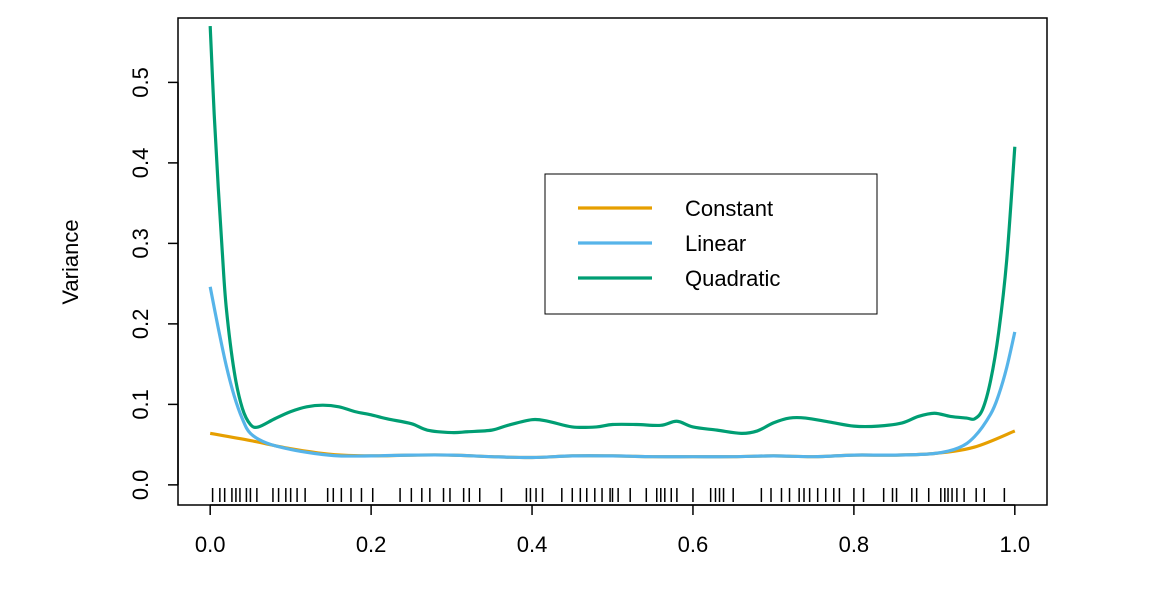 Image resolution: width=1164 pixels, height=591 pixels. What do you see at coordinates (854, 544) in the screenshot?
I see `x-tick-label: 0.8` at bounding box center [854, 544].